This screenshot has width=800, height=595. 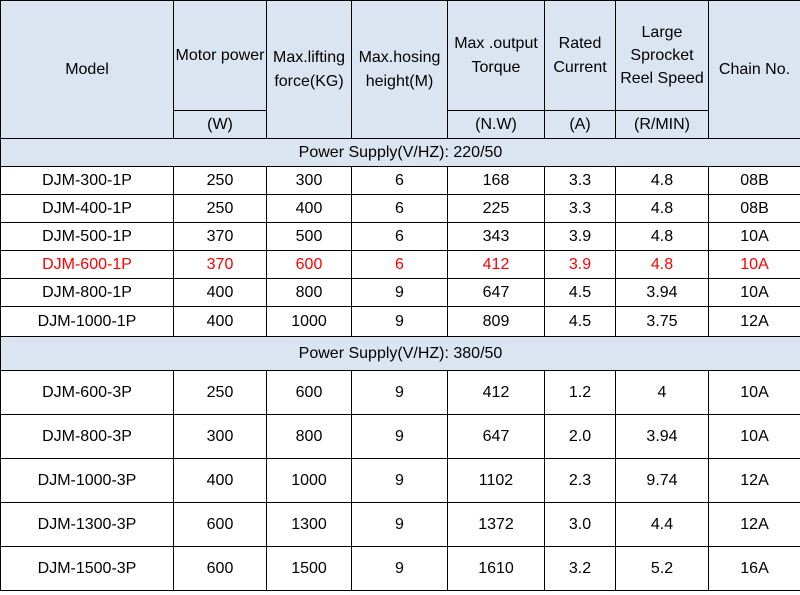 I want to click on cell-current: 3.2, so click(x=580, y=568).